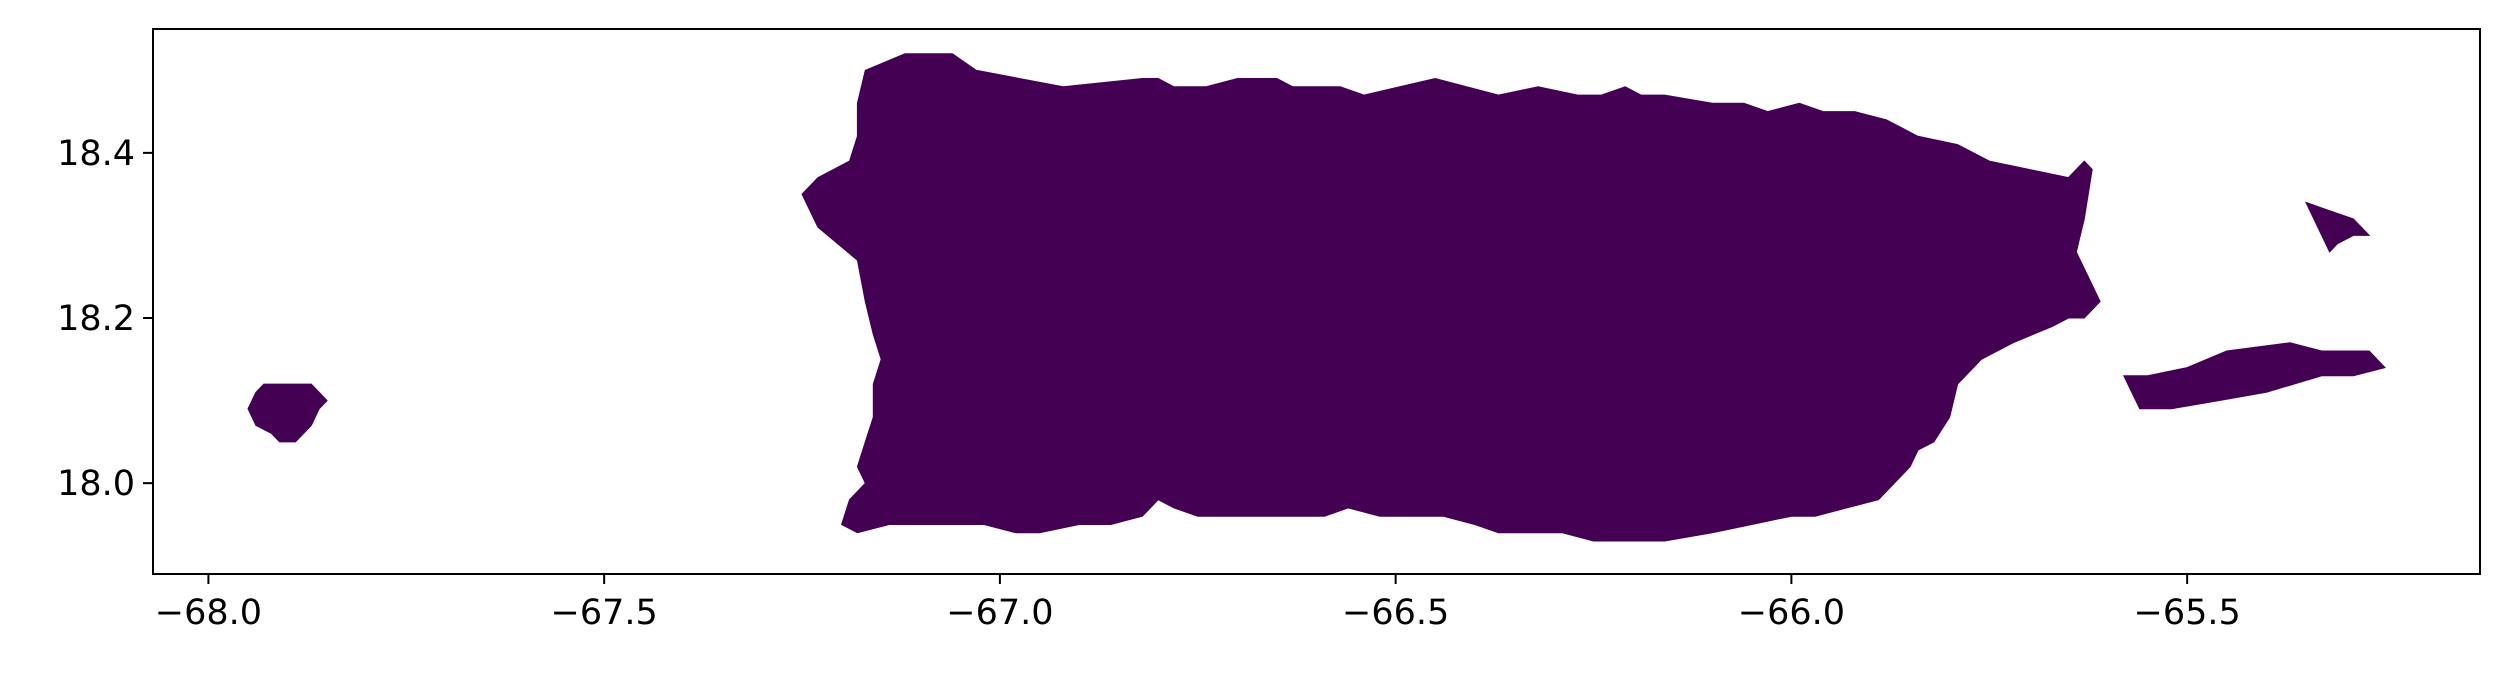 Image resolution: width=2506 pixels, height=674 pixels. What do you see at coordinates (604, 613) in the screenshot?
I see `x-tick-label: −67.5` at bounding box center [604, 613].